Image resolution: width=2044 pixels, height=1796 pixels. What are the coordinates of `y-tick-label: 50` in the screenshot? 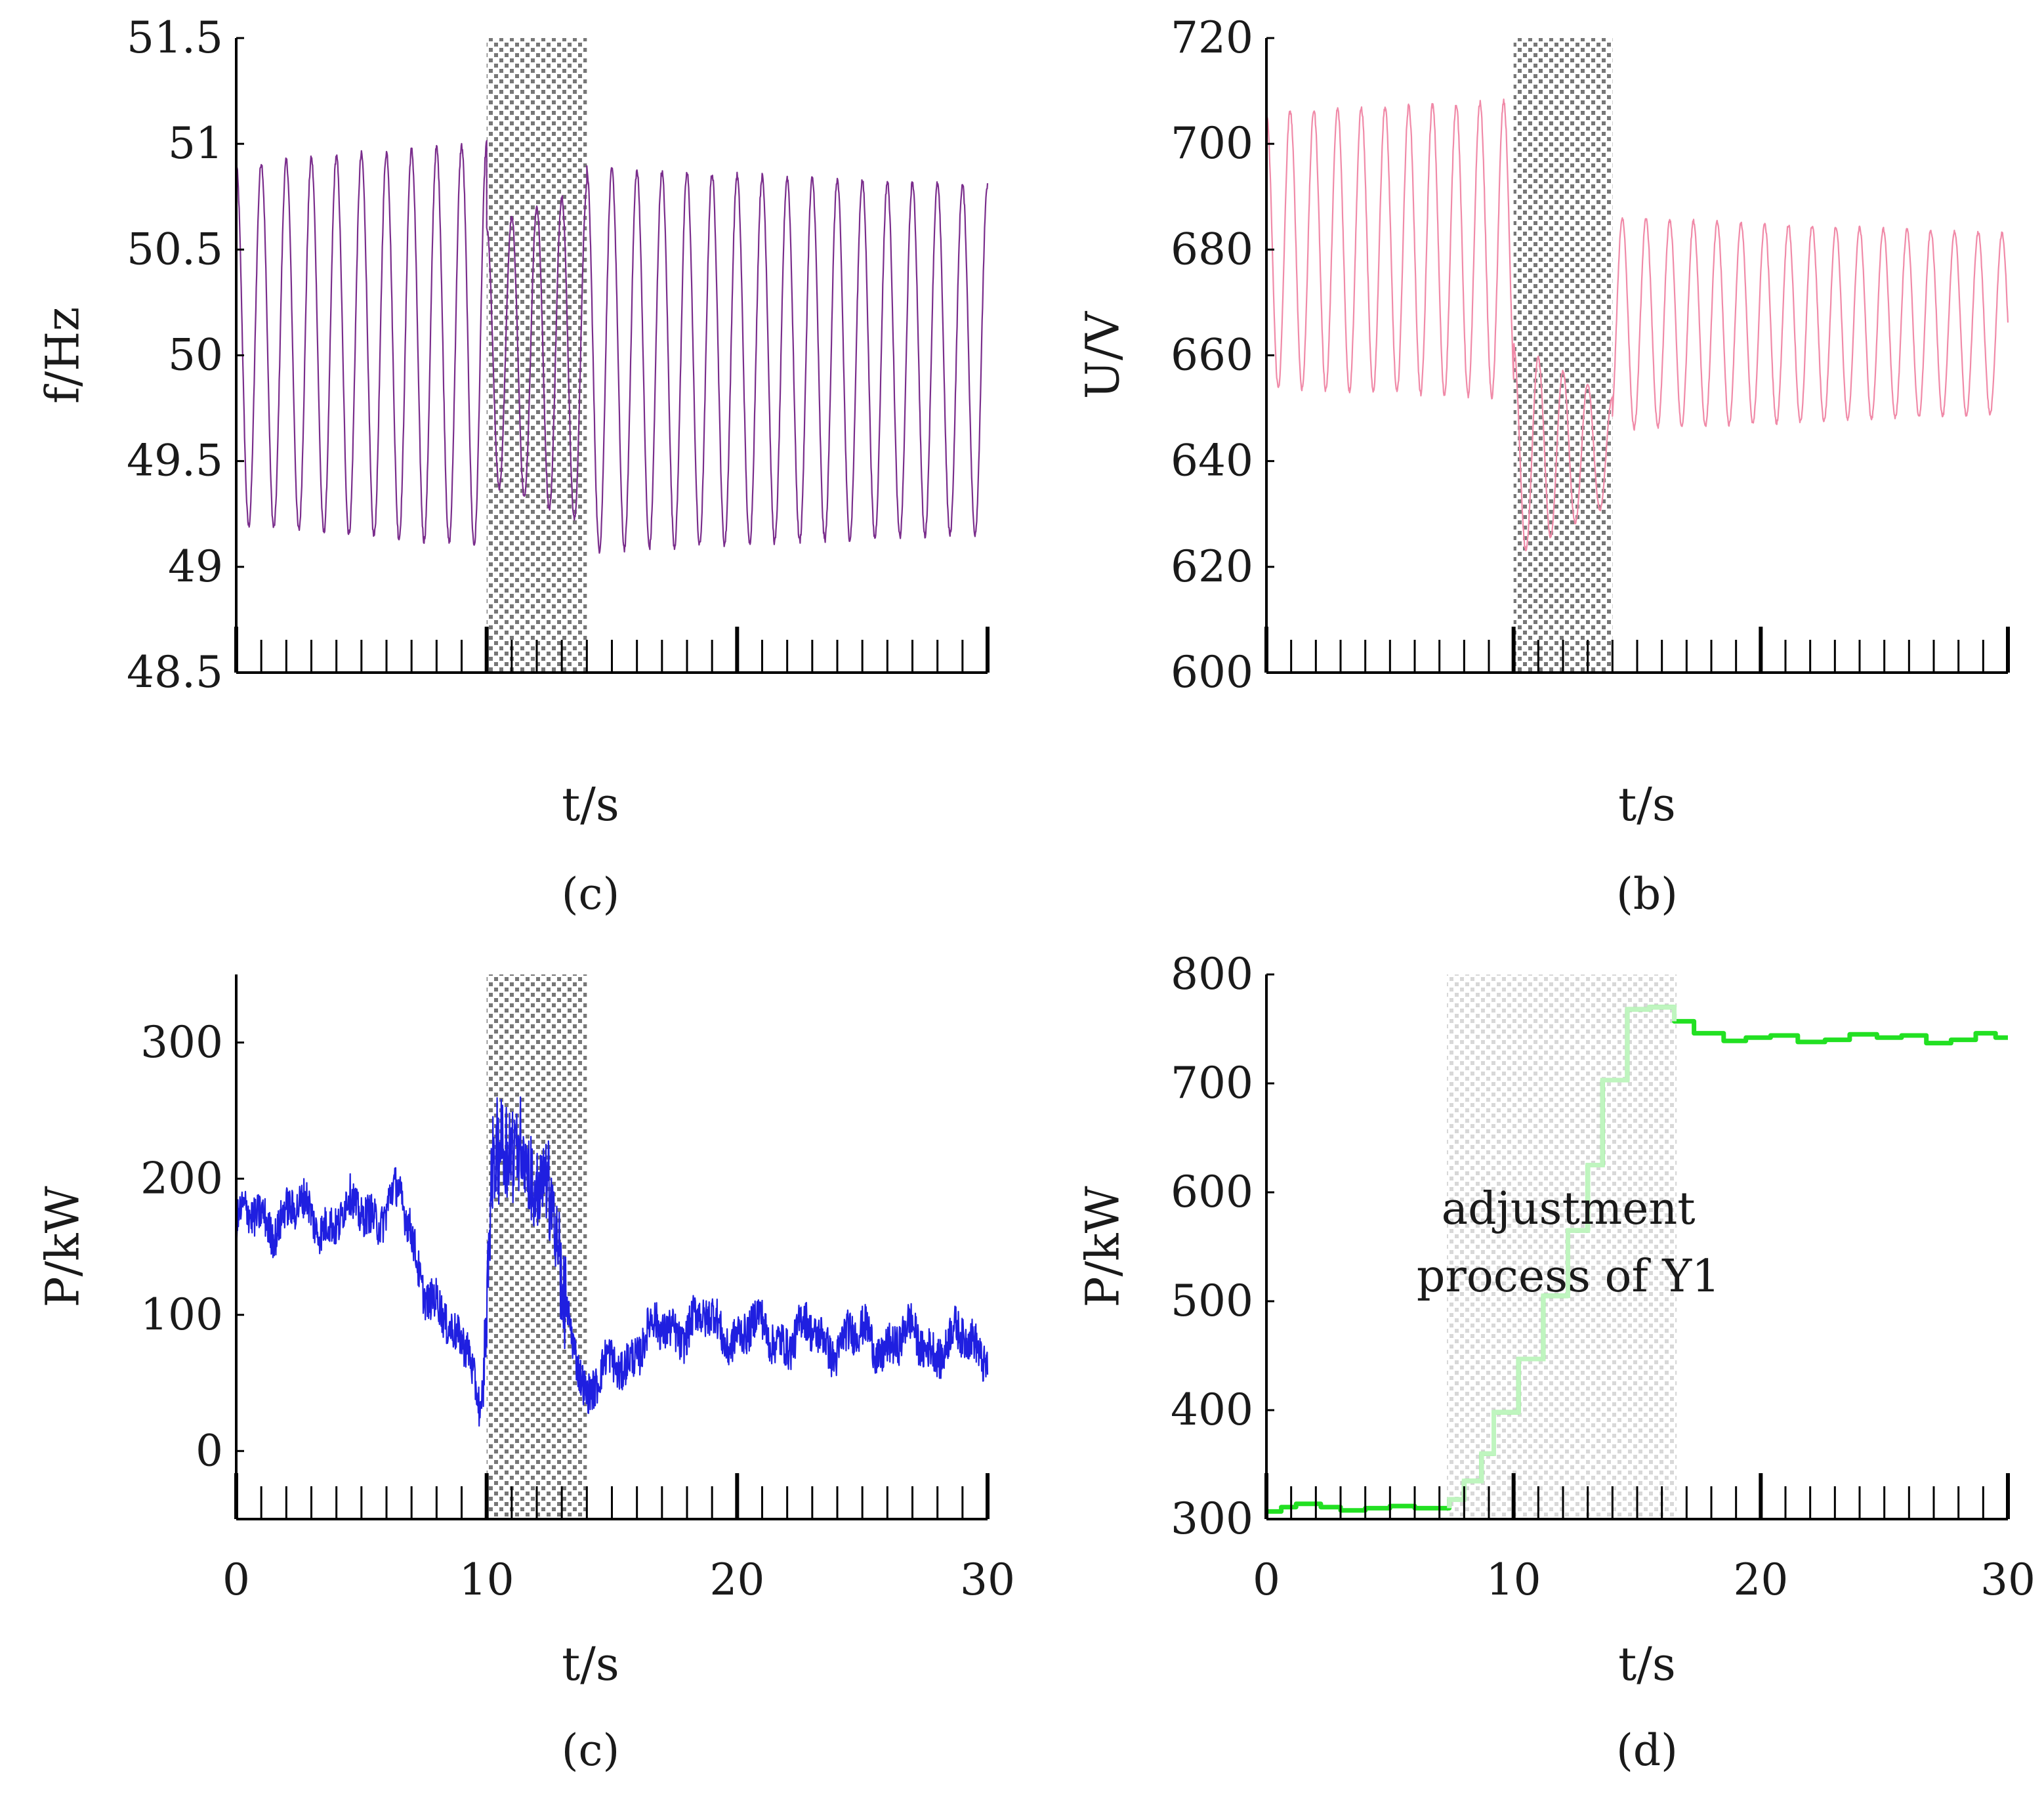 It's located at (195, 355).